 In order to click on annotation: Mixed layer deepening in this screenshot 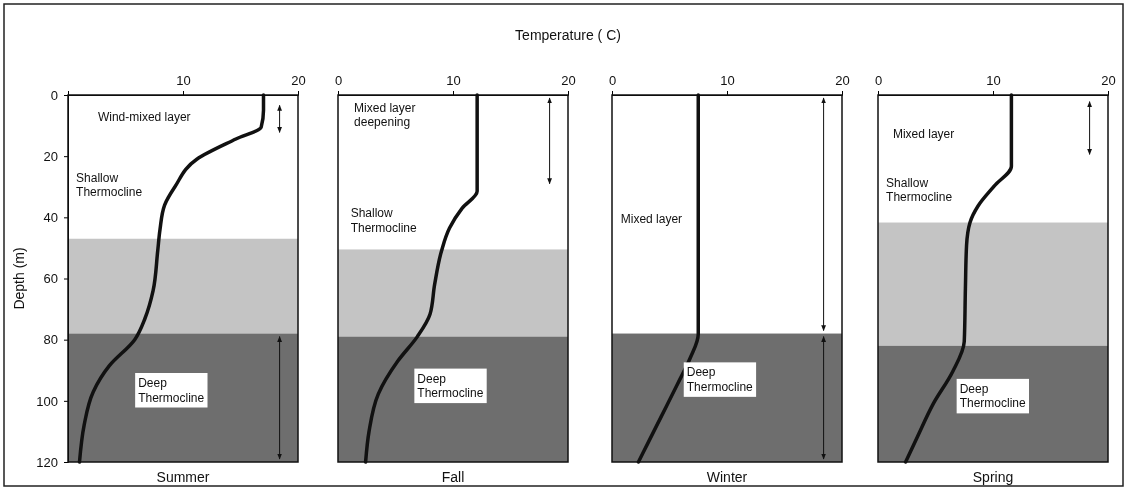, I will do `click(385, 115)`.